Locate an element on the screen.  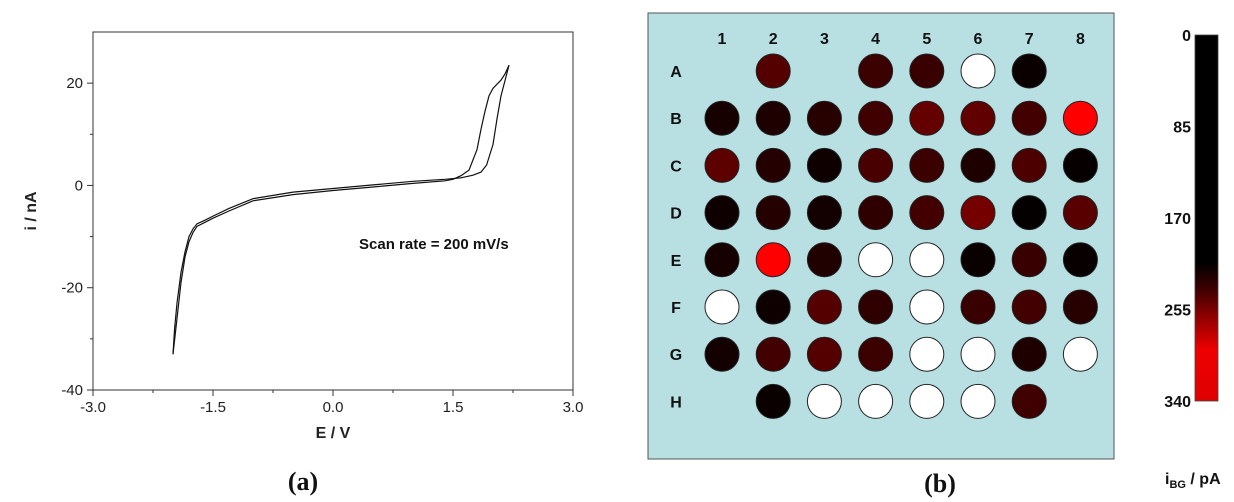
row-header: H is located at coordinates (676, 402).